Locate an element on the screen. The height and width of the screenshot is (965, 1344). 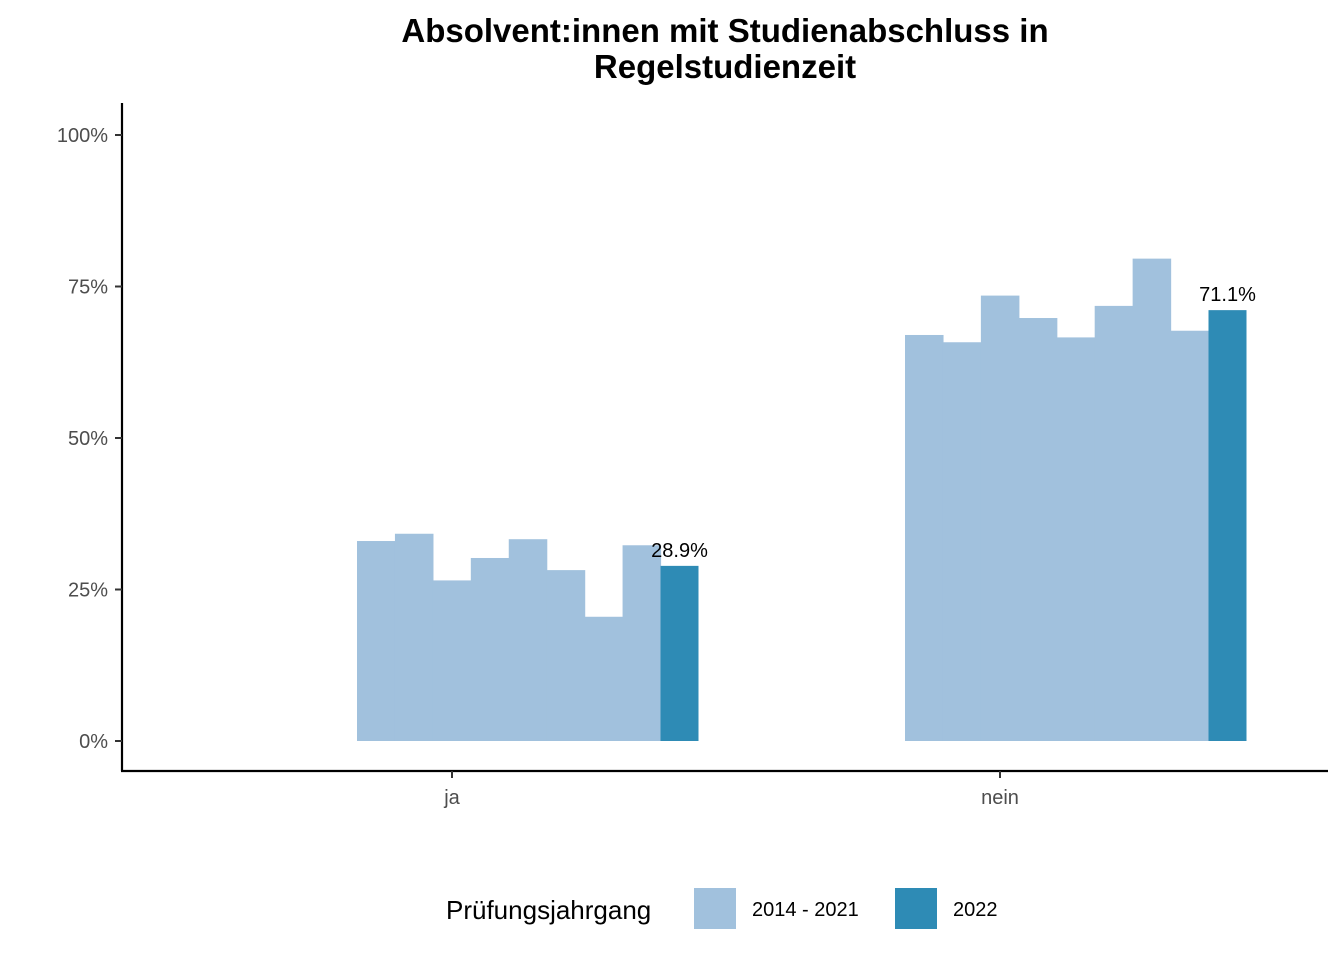
y-tick-label: 100% is located at coordinates (82, 136).